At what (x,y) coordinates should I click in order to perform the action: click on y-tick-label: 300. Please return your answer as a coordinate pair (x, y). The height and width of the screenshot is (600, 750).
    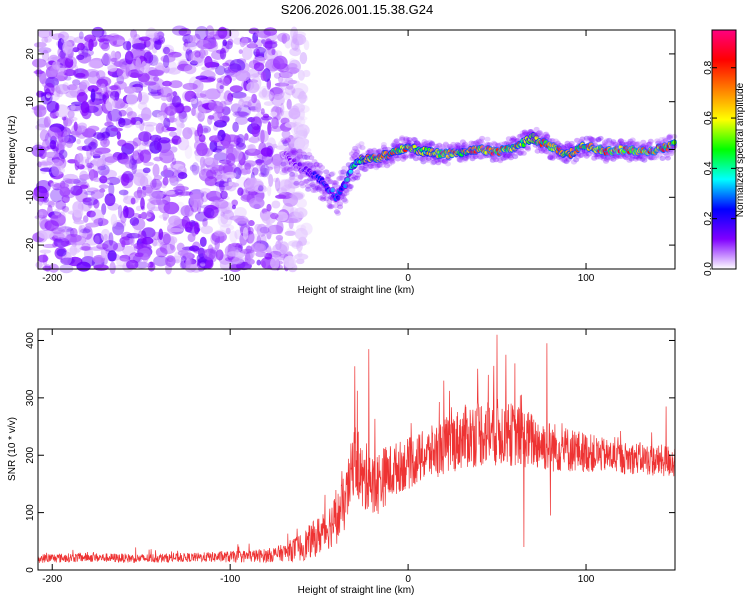
    Looking at the image, I should click on (30, 397).